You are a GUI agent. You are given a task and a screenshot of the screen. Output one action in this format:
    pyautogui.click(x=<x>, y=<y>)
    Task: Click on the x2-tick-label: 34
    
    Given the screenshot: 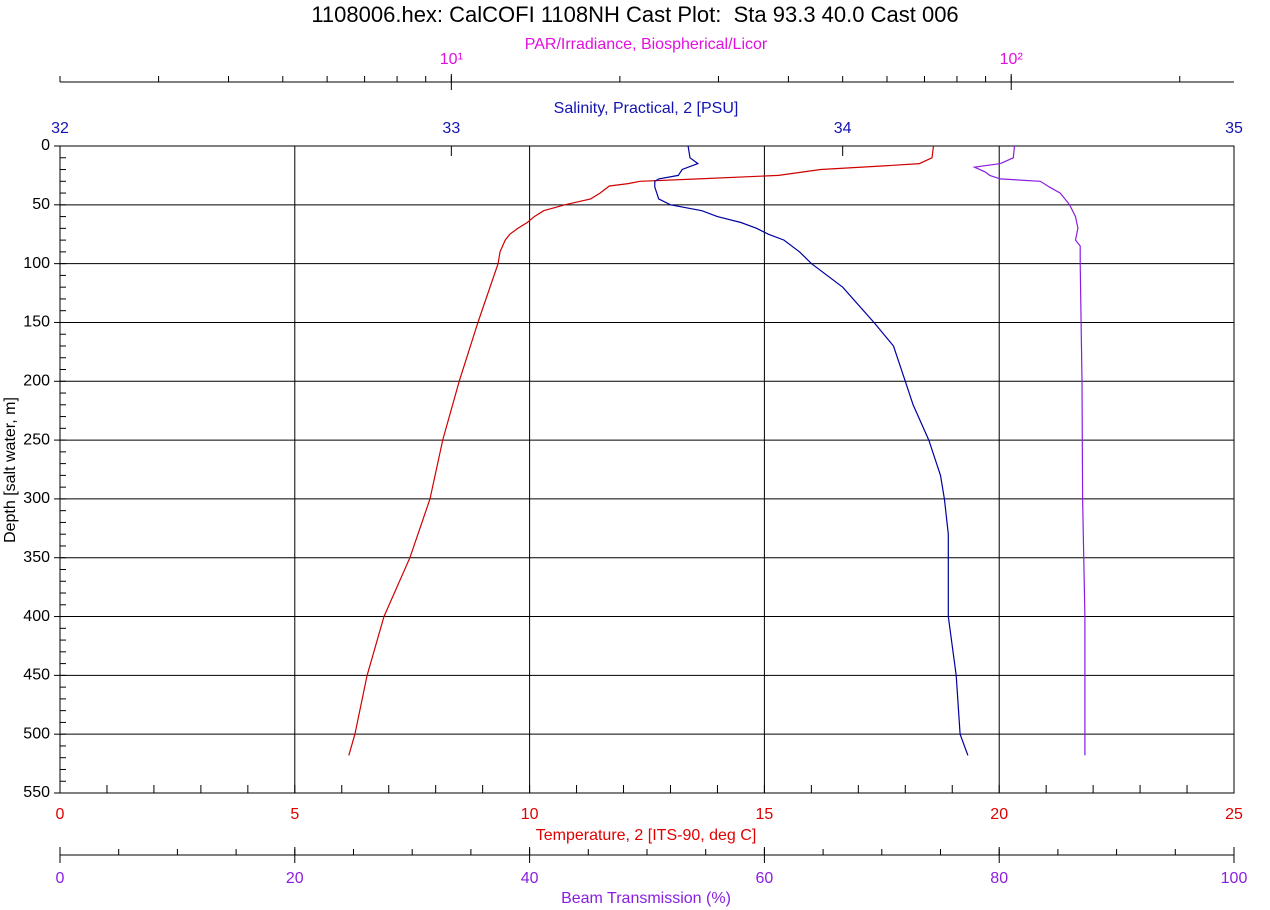 What is the action you would take?
    pyautogui.click(x=843, y=128)
    